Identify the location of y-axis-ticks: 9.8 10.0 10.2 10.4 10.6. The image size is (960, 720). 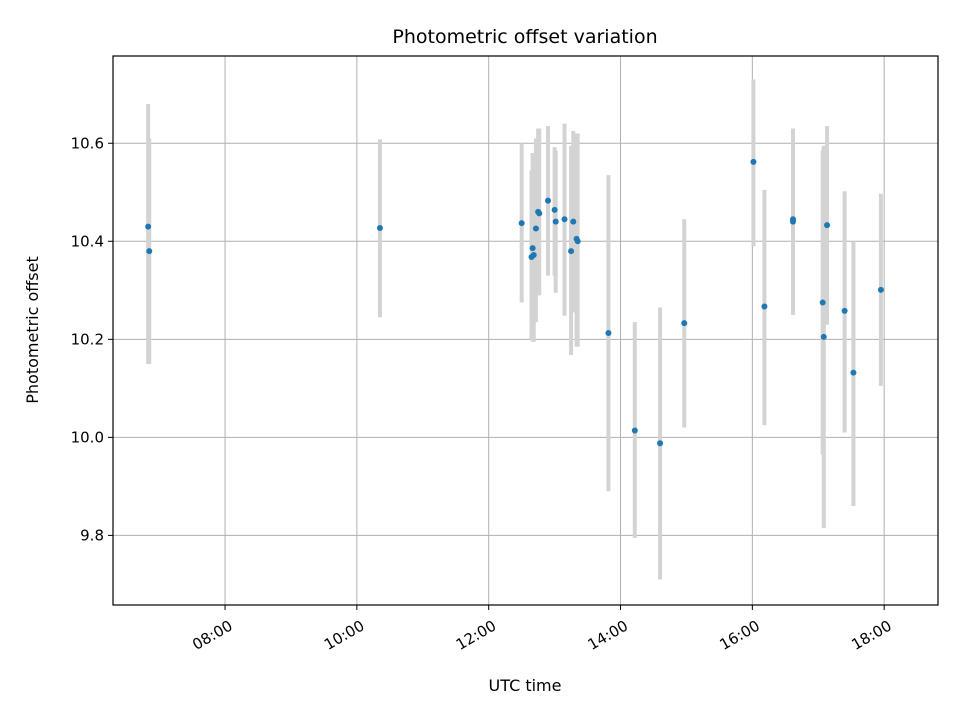
(92, 339).